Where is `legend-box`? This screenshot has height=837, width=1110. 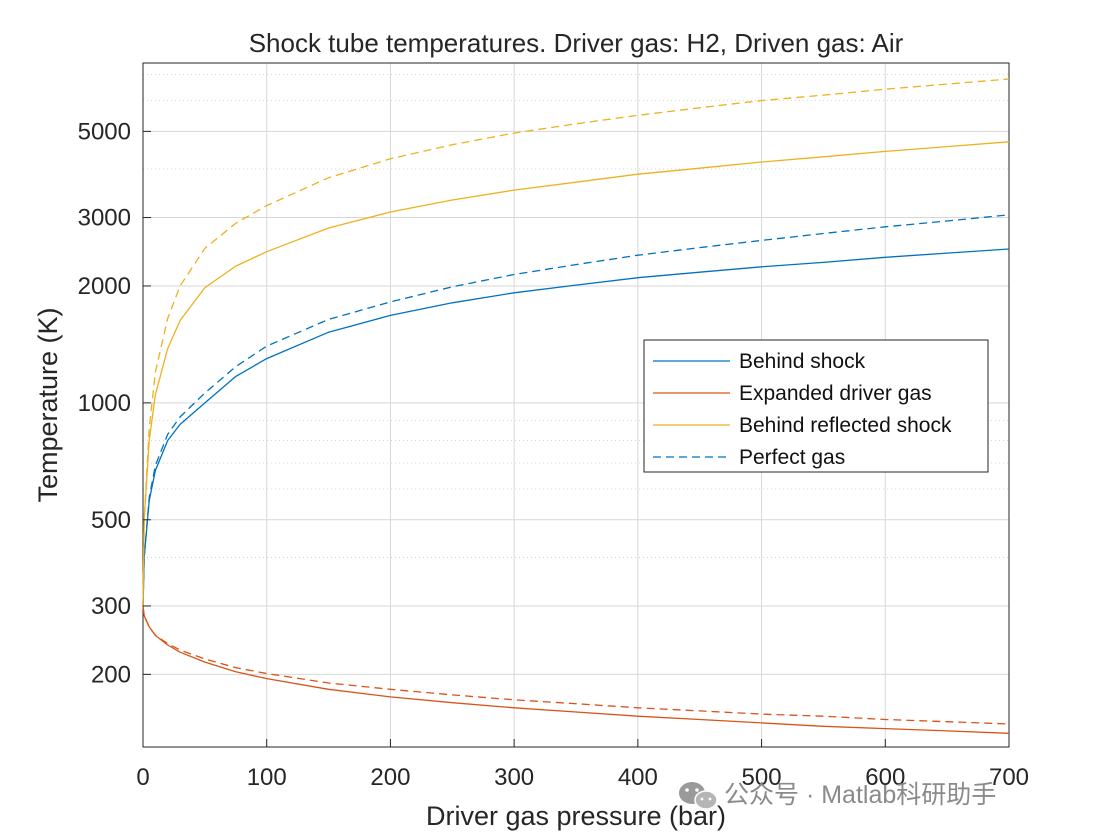
legend-box is located at coordinates (816, 406).